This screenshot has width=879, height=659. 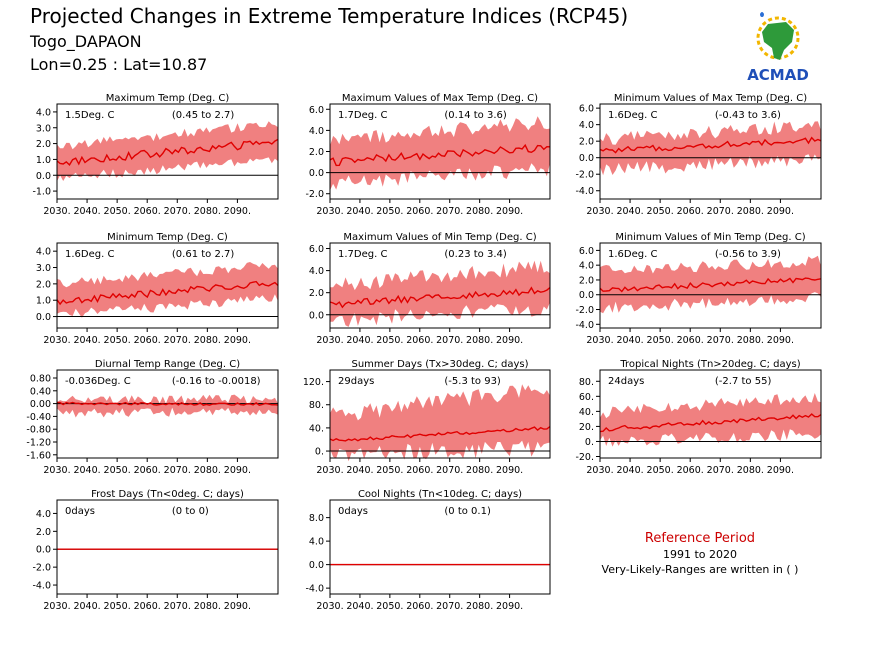 What do you see at coordinates (38, 430) in the screenshot?
I see `y-tick-label: -0.80` at bounding box center [38, 430].